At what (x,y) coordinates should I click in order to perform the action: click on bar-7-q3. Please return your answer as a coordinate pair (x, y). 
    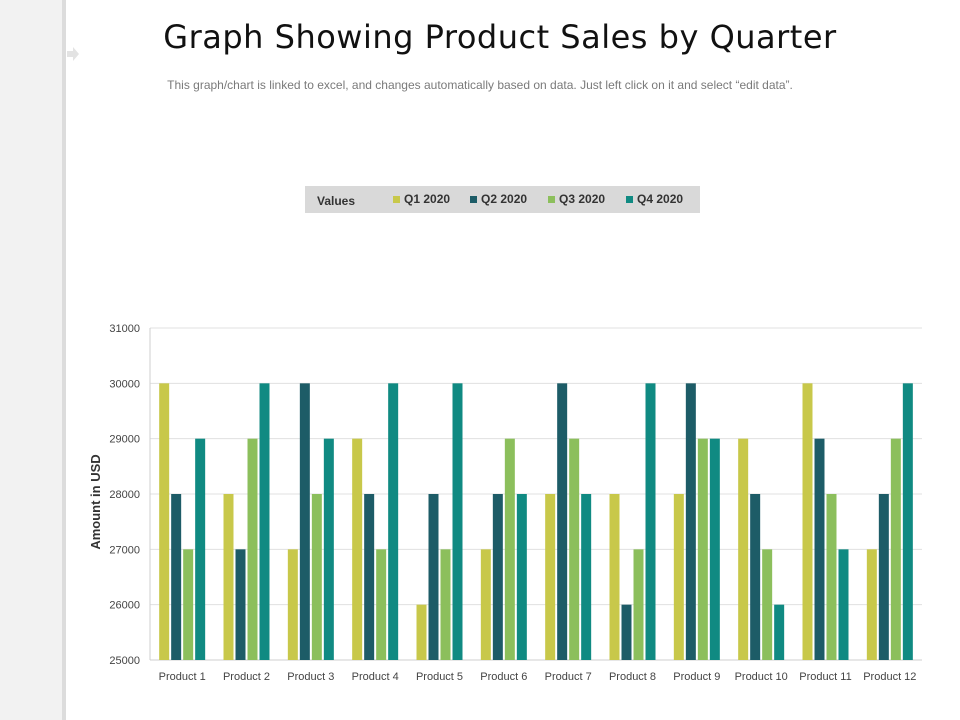
    Looking at the image, I should click on (574, 549).